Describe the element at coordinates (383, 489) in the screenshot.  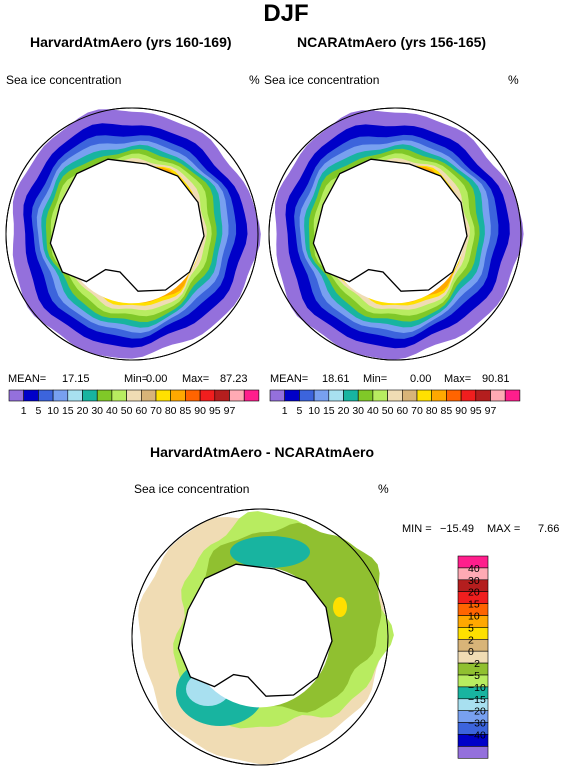
I see `diff-field-units: %` at that location.